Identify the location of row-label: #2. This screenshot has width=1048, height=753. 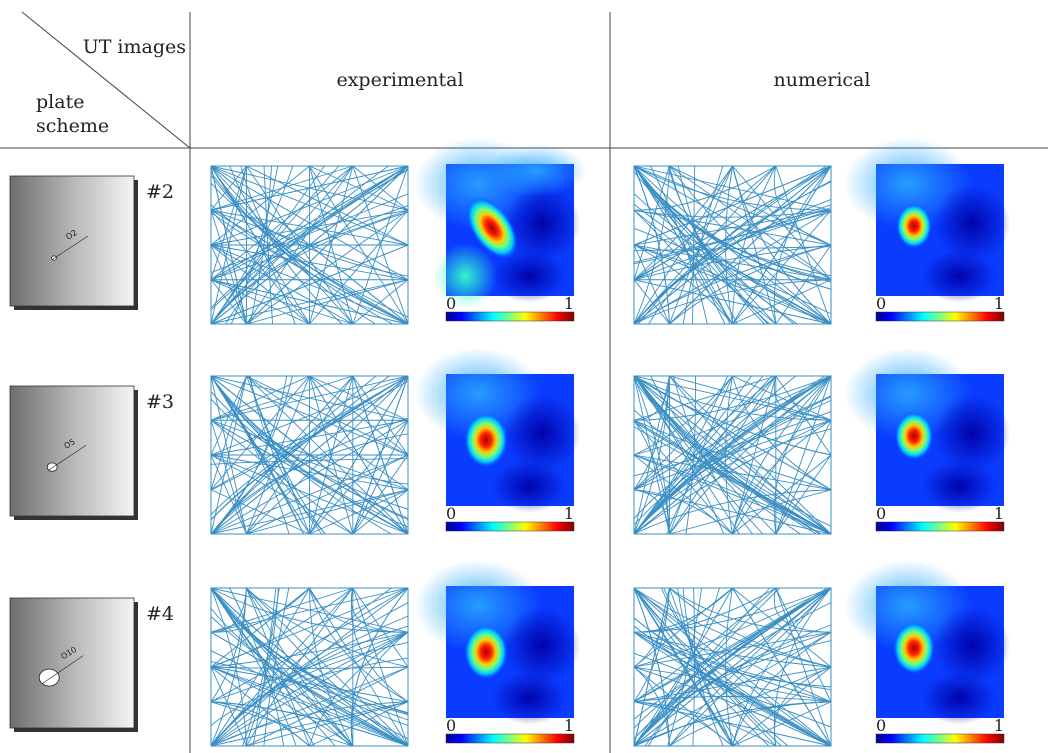
(160, 192).